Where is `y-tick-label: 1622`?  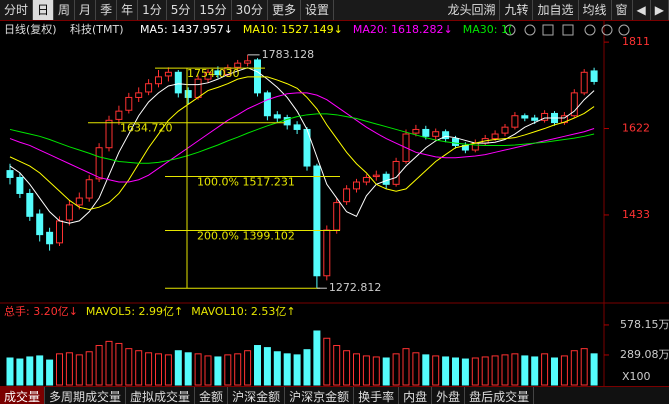 y-tick-label: 1622 is located at coordinates (636, 128).